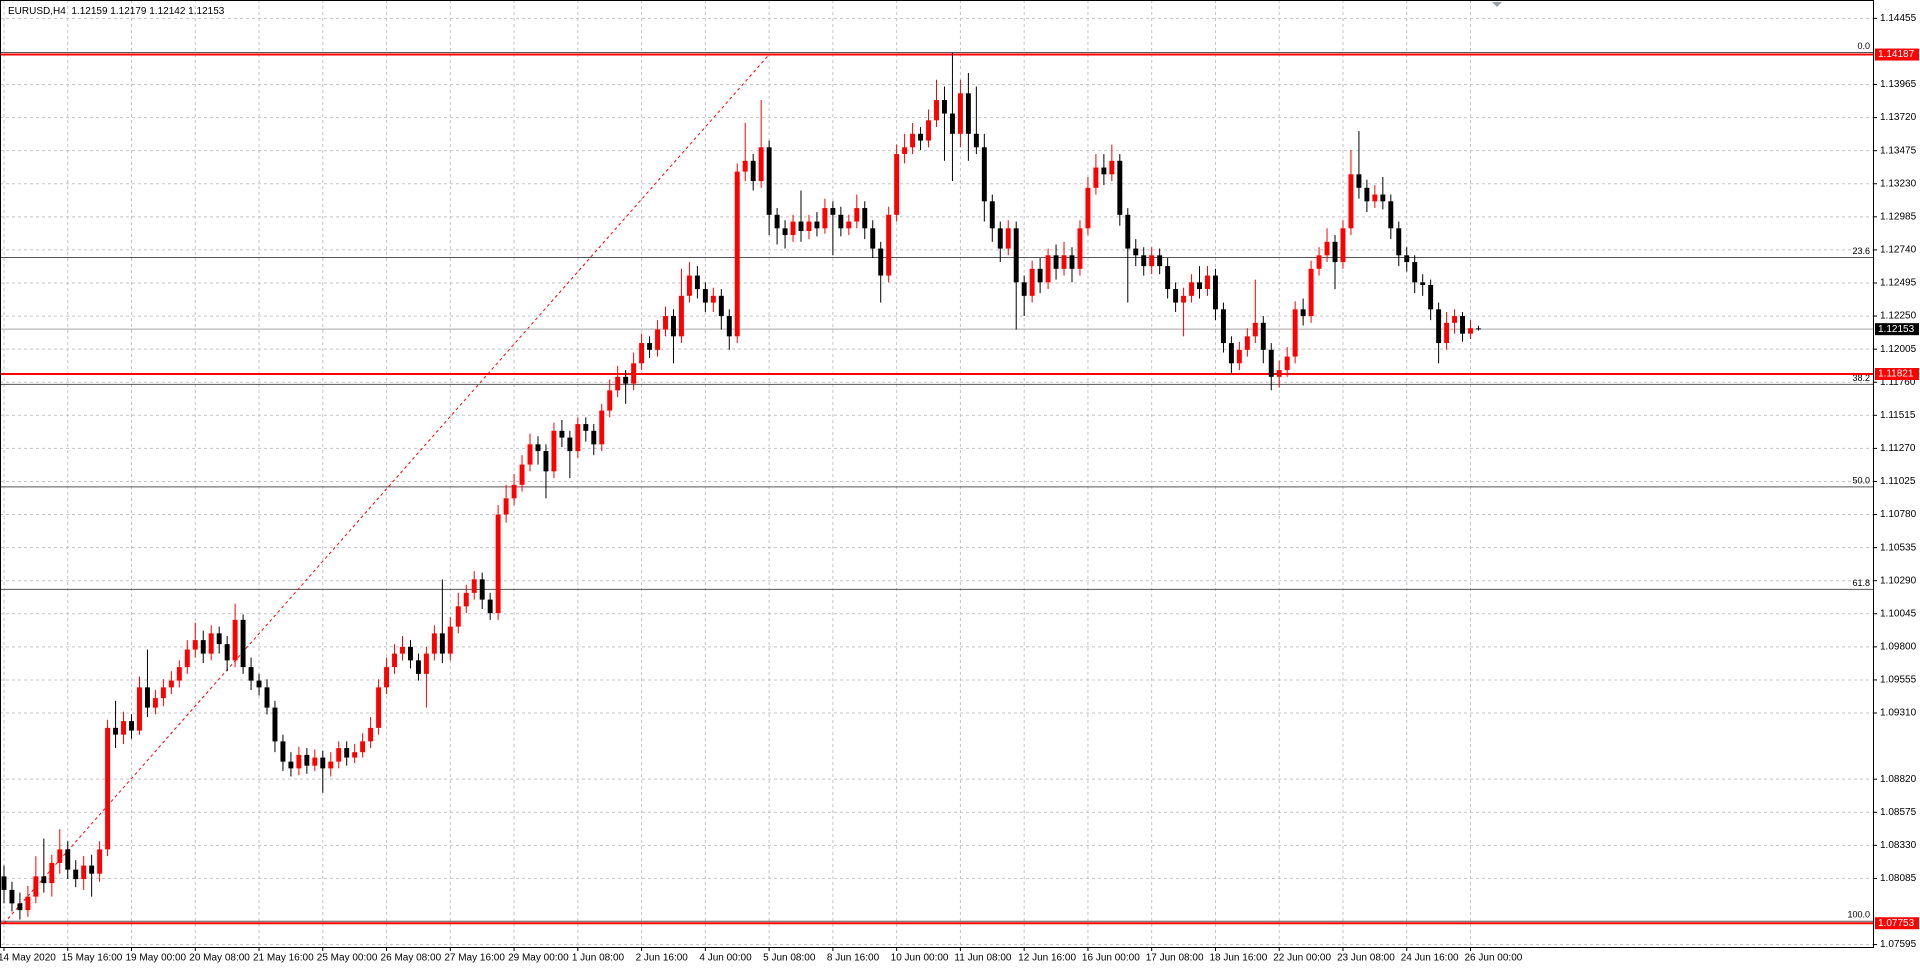 Image resolution: width=1920 pixels, height=968 pixels. Describe the element at coordinates (1898, 845) in the screenshot. I see `y-tick-label: 1.08330` at that location.